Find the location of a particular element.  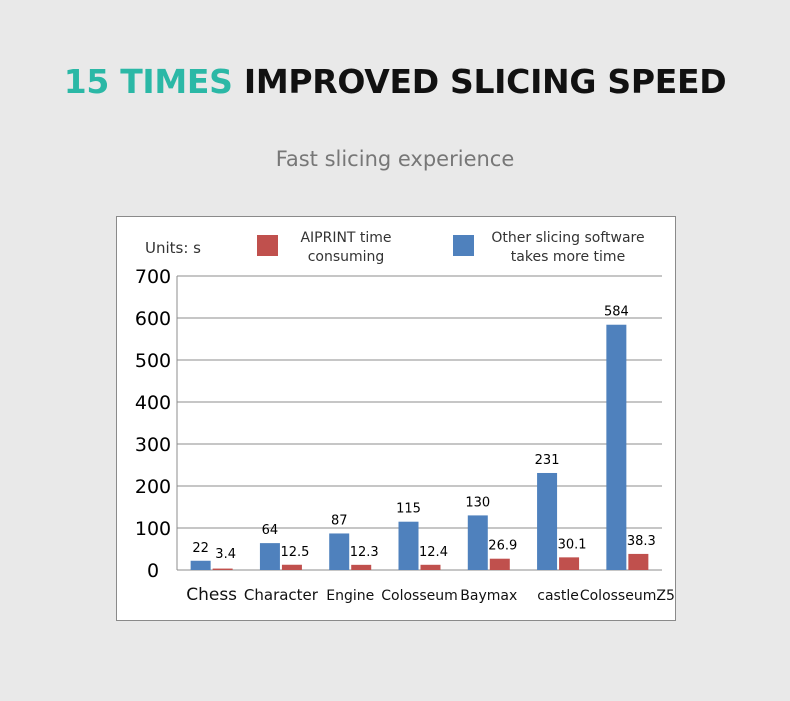

y-tick-label-200: 200 is located at coordinates (153, 487).